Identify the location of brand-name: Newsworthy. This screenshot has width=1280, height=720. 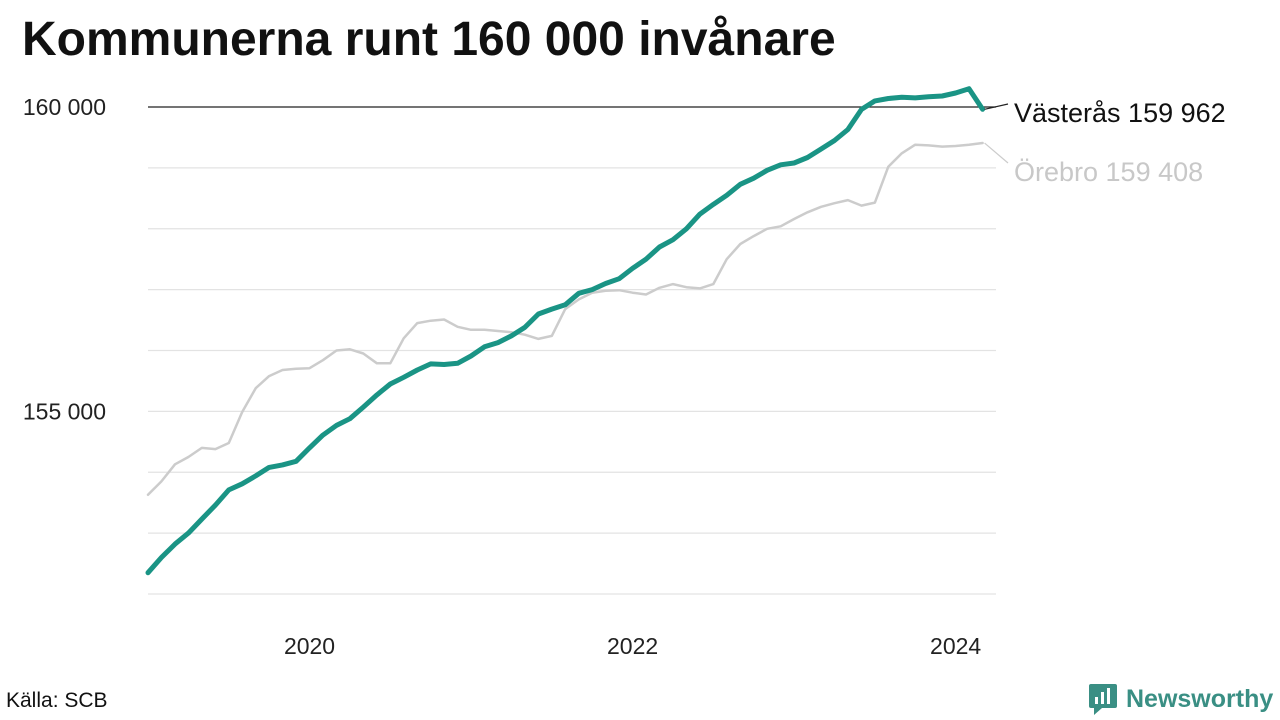
(1200, 698).